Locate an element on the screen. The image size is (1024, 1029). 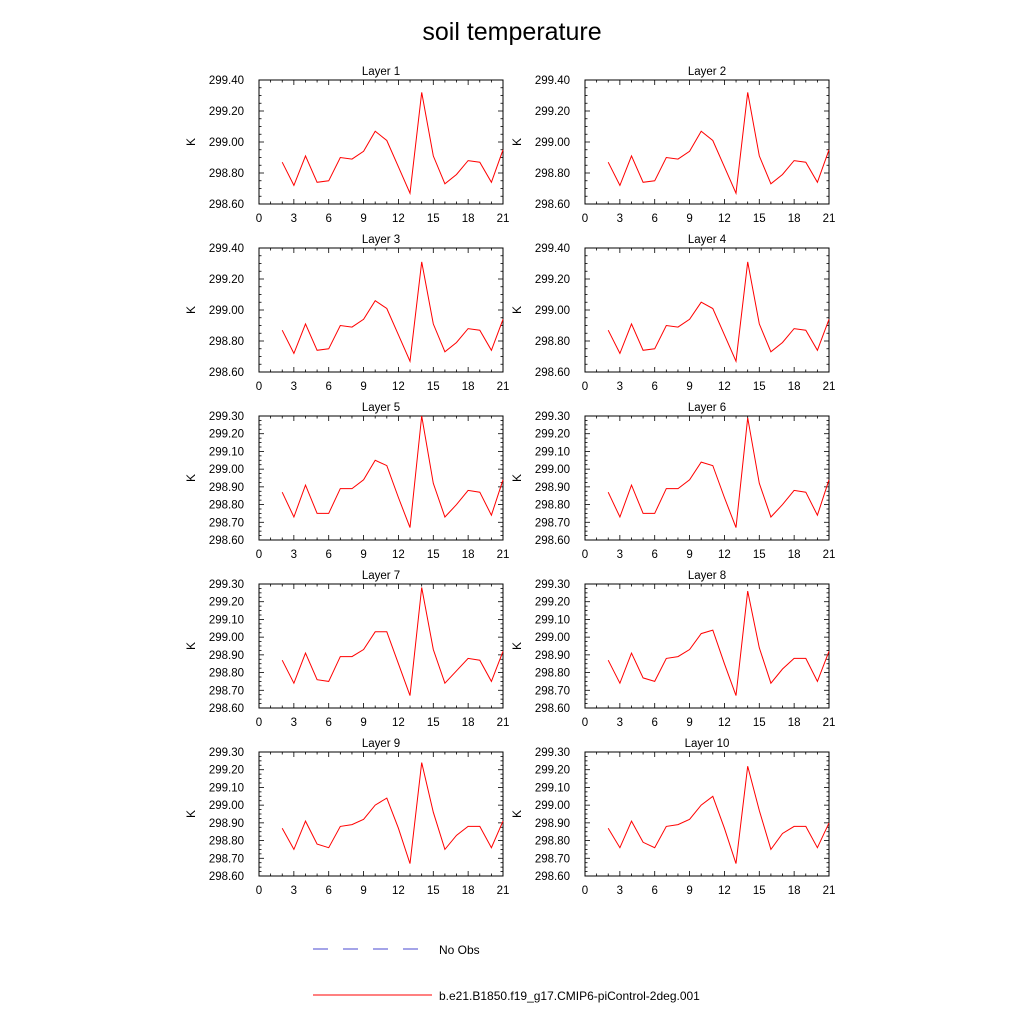
panel-title: Layer 9 is located at coordinates (381, 744).